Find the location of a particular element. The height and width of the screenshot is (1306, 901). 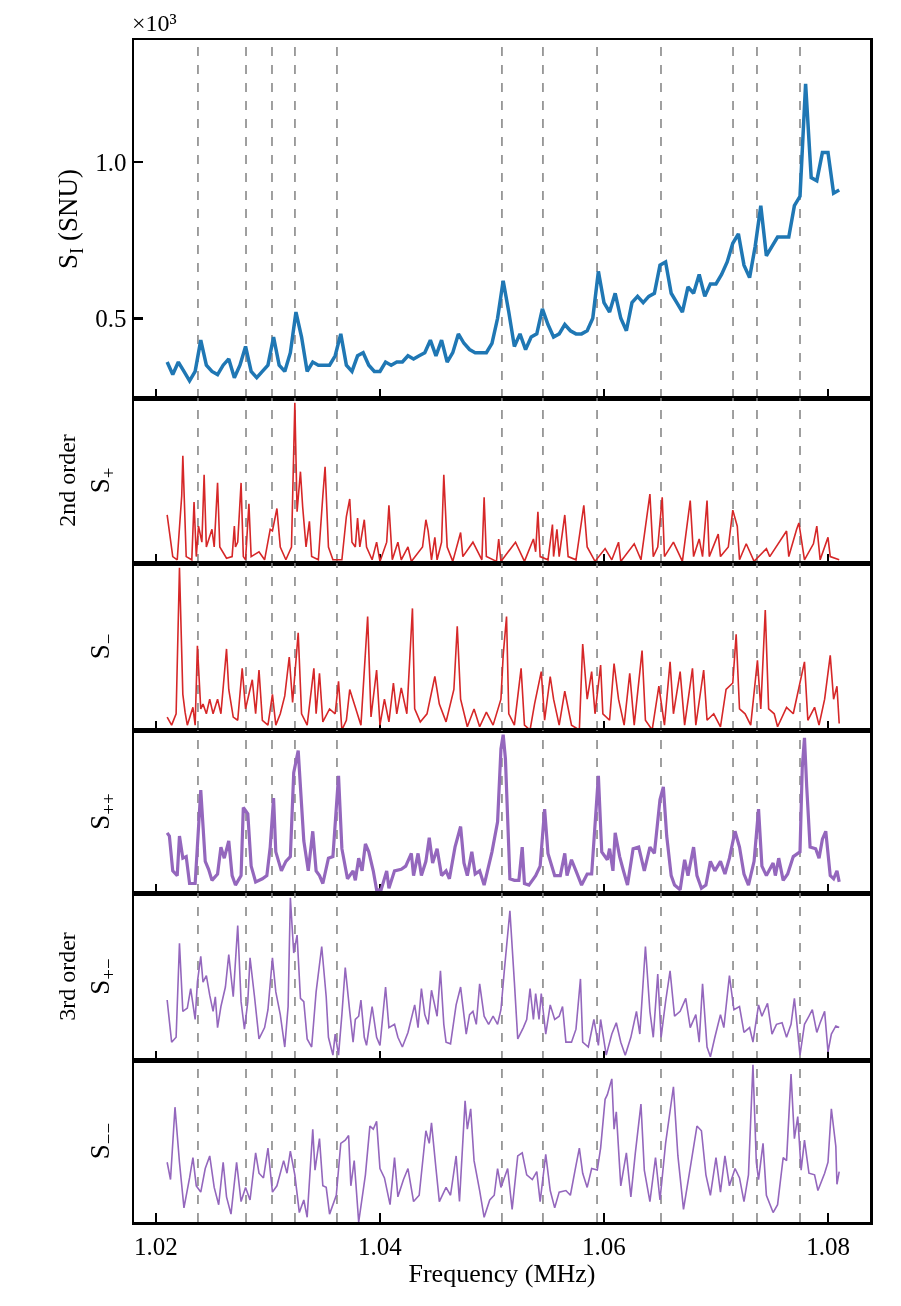

x-tick-label: 1.06 is located at coordinates (604, 1246).